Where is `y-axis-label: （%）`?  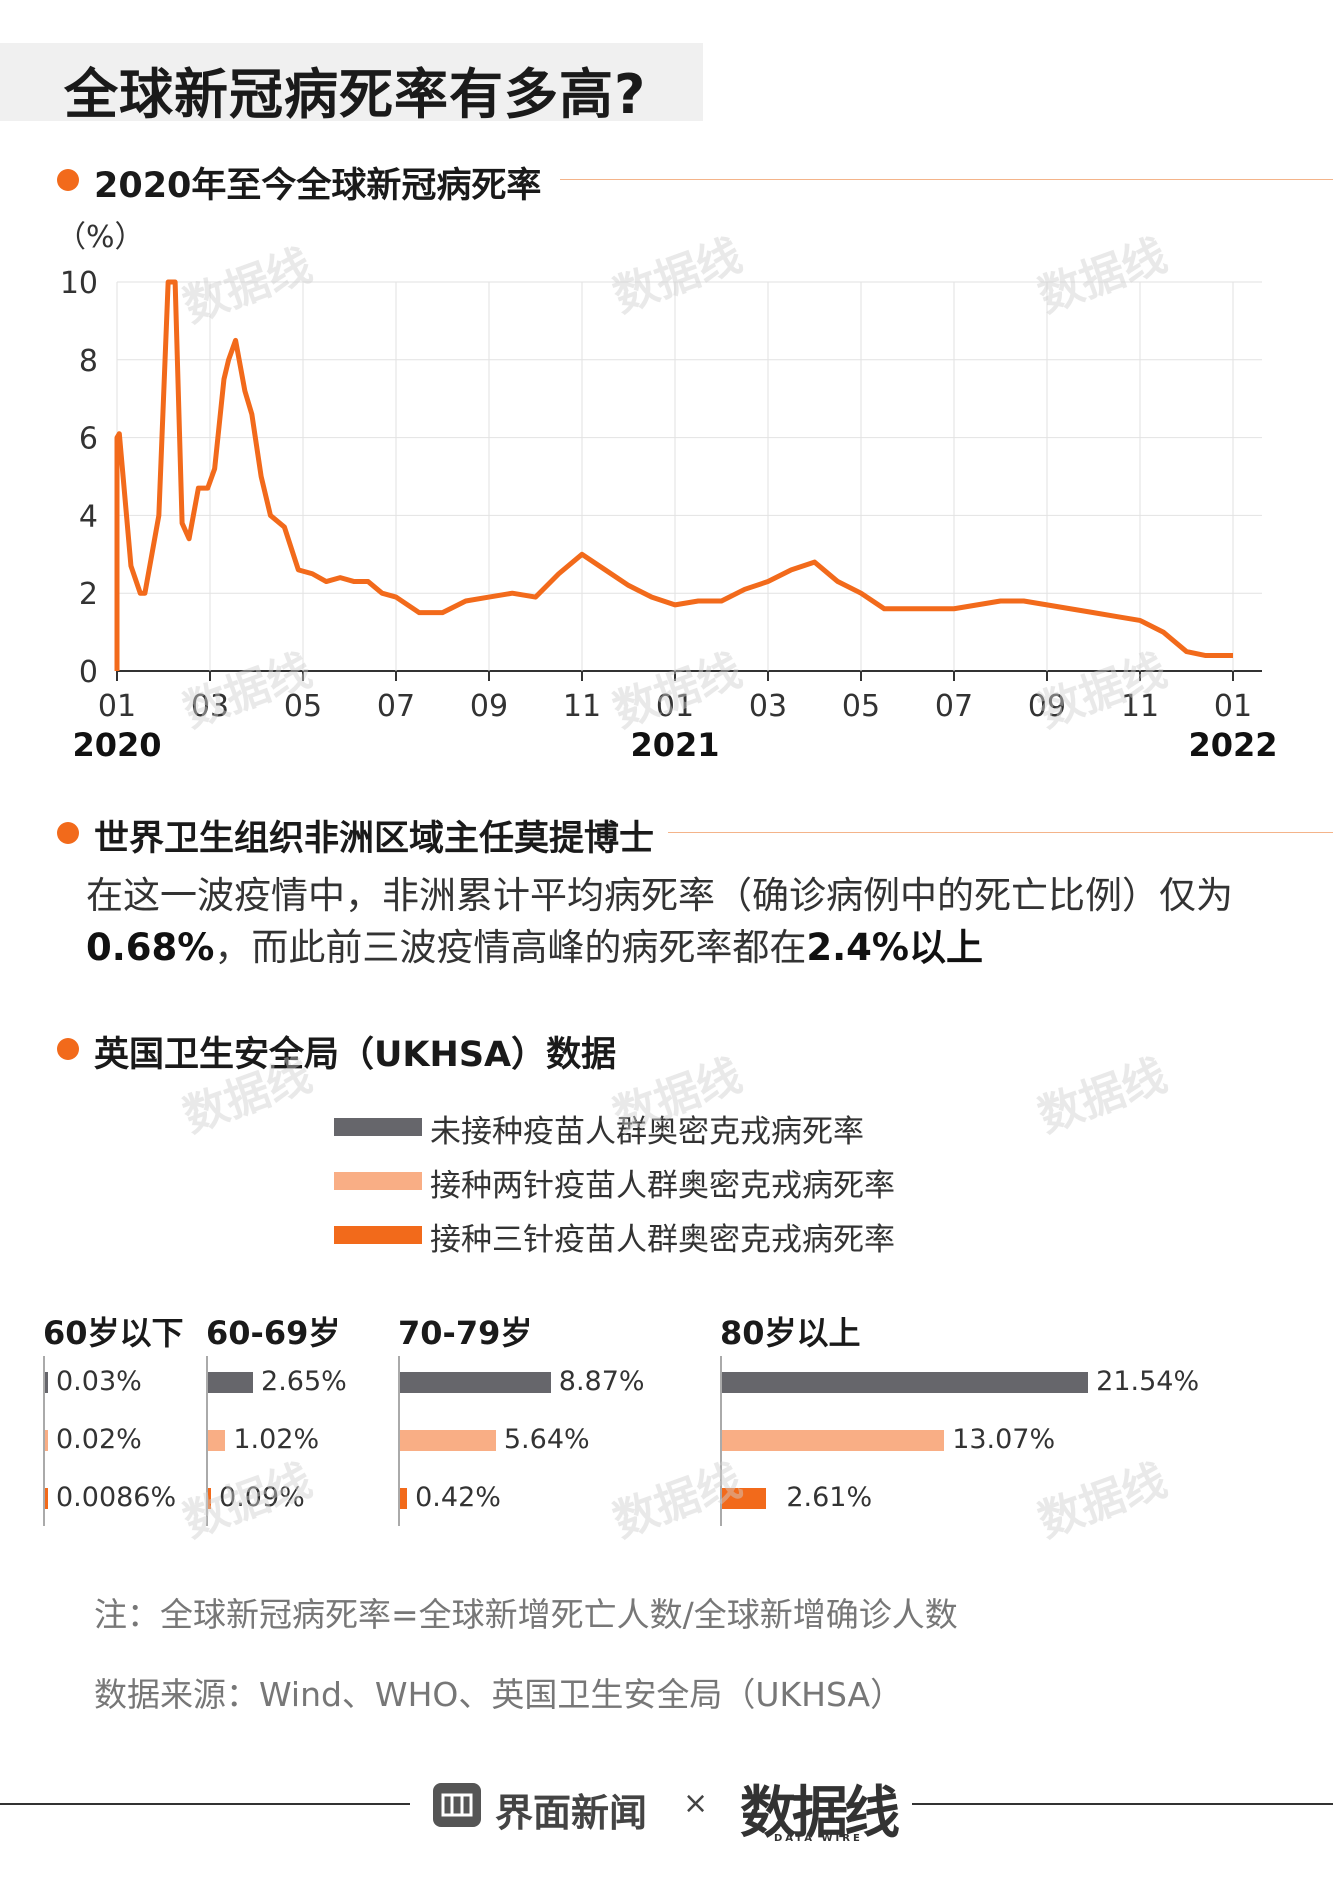 y-axis-label: （%） is located at coordinates (100, 237).